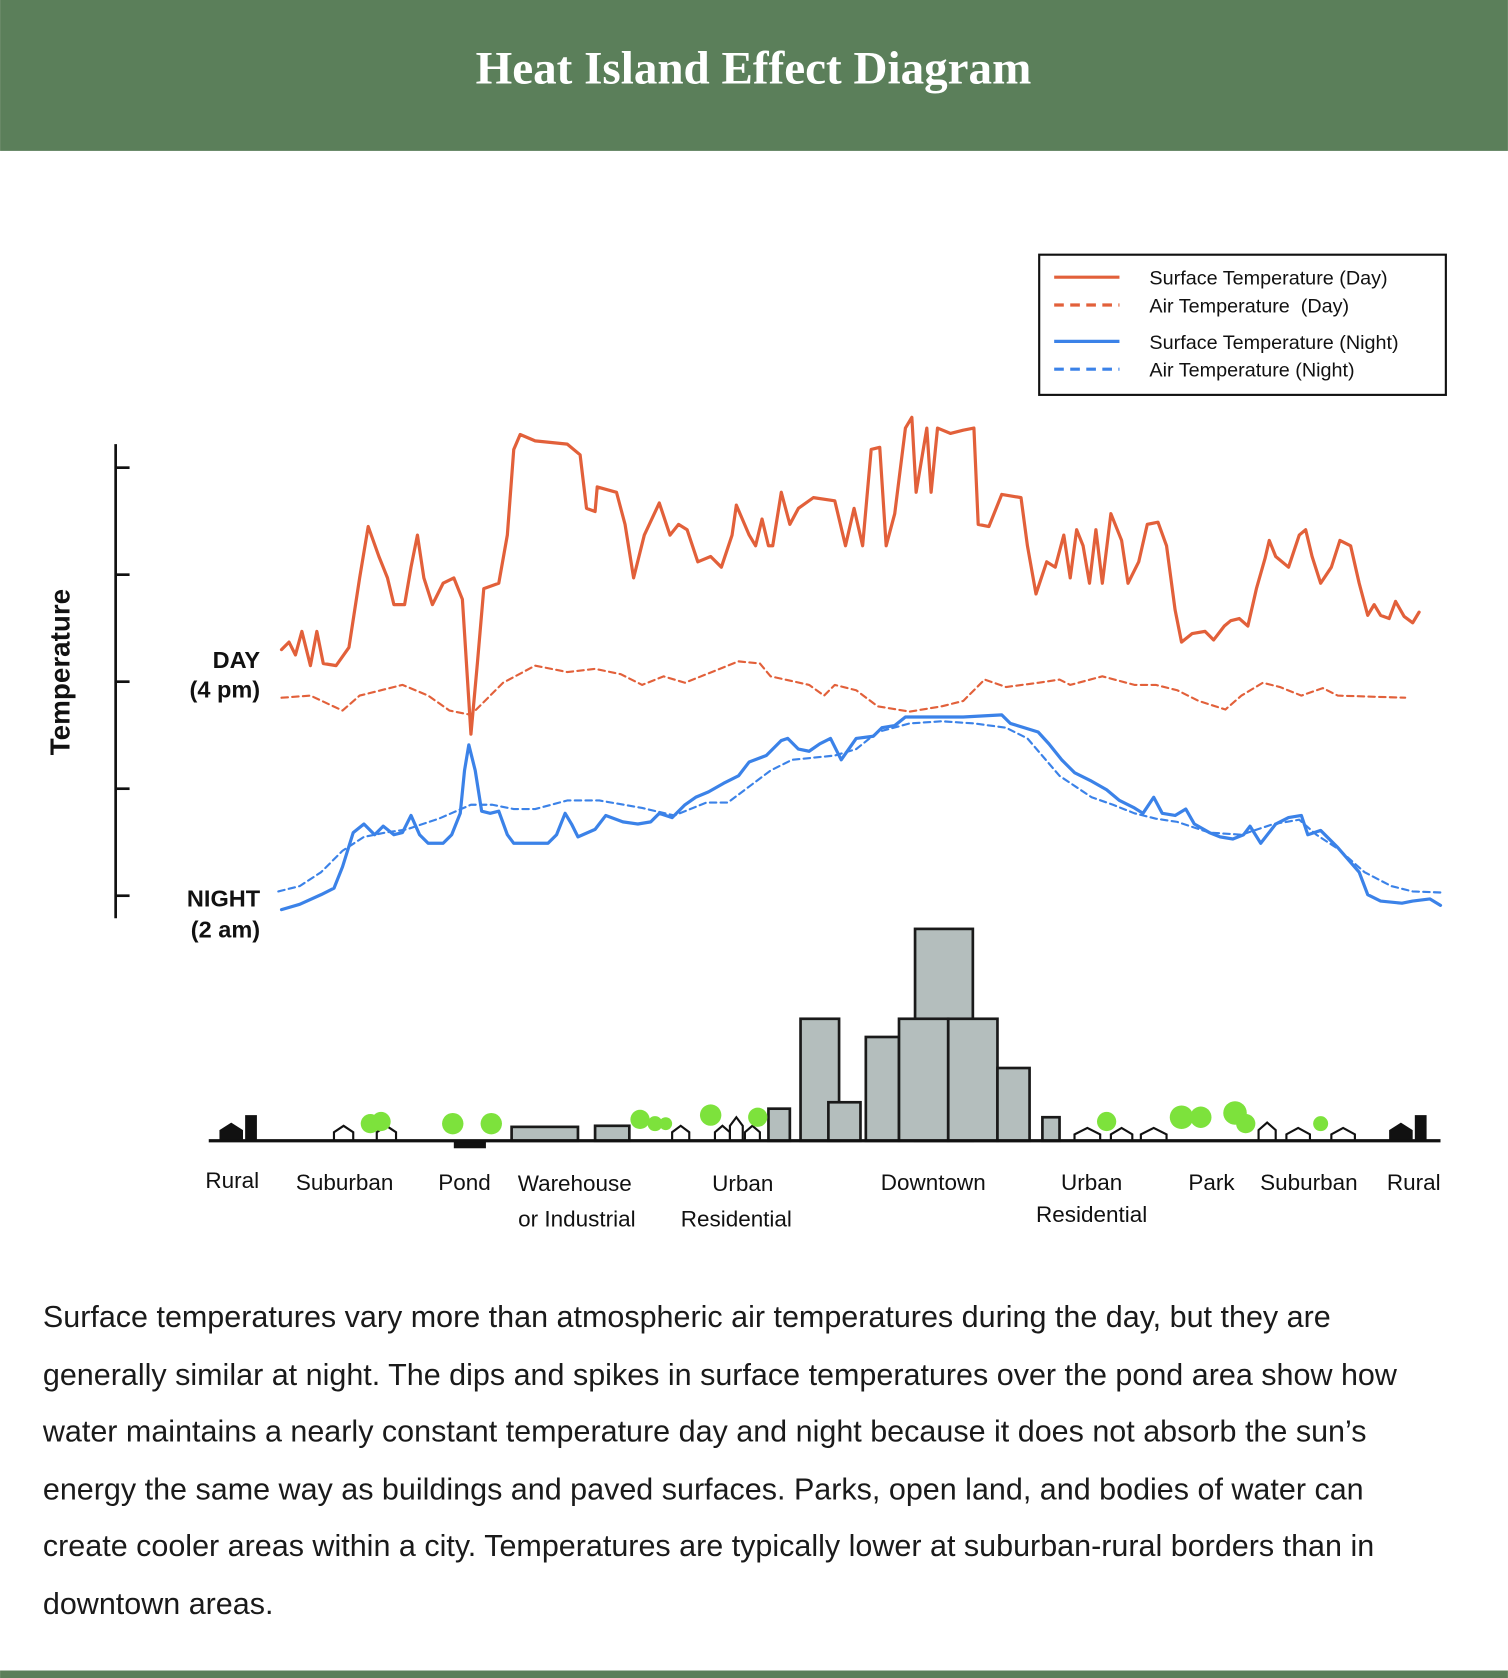  I want to click on header-bar, so click(754, 75).